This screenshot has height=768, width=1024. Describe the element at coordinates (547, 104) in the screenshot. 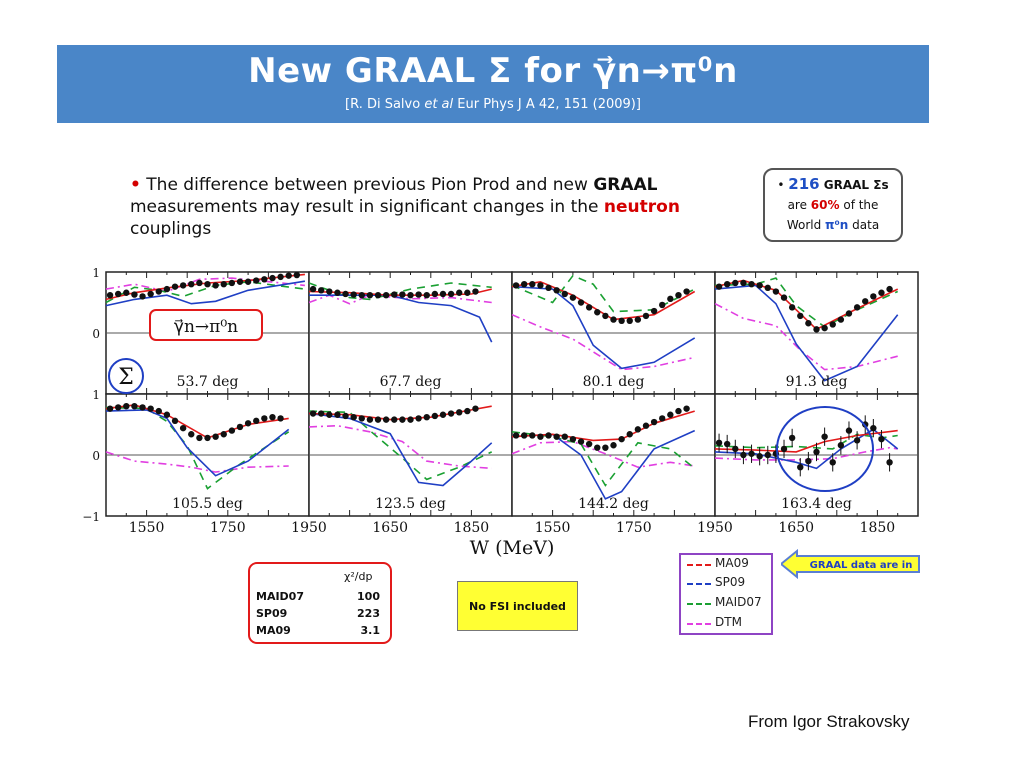

I see `reference-post: Eur Phys J A 42, 151 (2009)]` at that location.